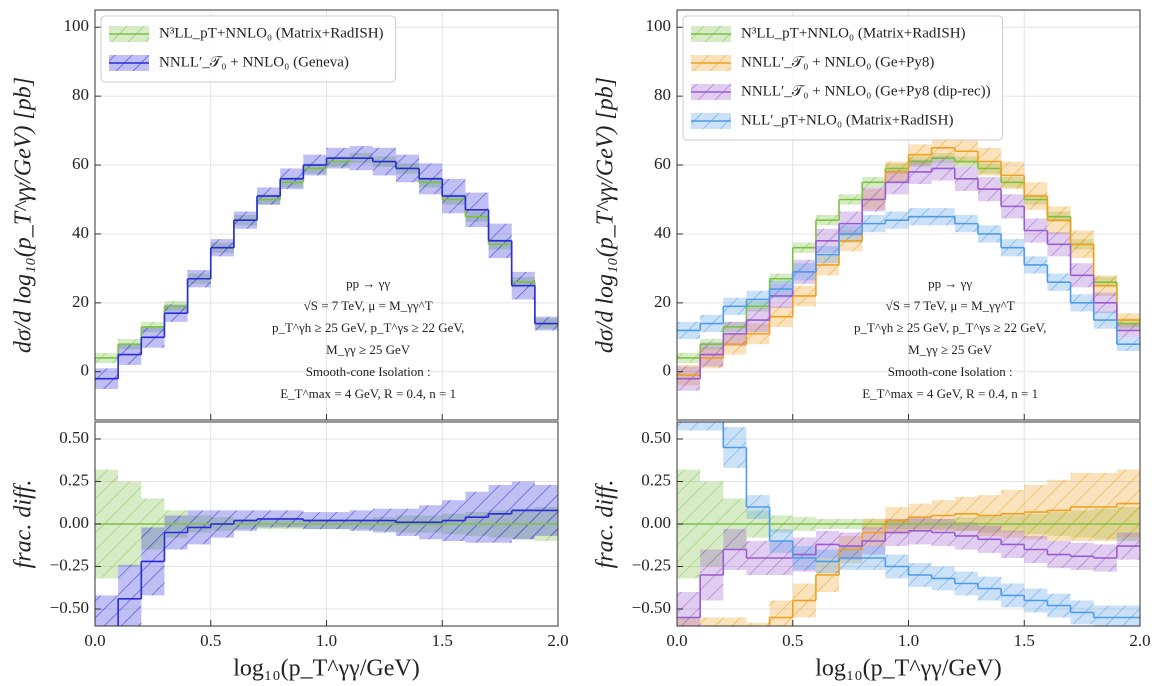 This screenshot has width=1156, height=686. Describe the element at coordinates (866, 91) in the screenshot. I see `legend-label: NNLL′_𝒯₀ + NNLO₀ (Ge+Py8 (dip-rec))` at that location.